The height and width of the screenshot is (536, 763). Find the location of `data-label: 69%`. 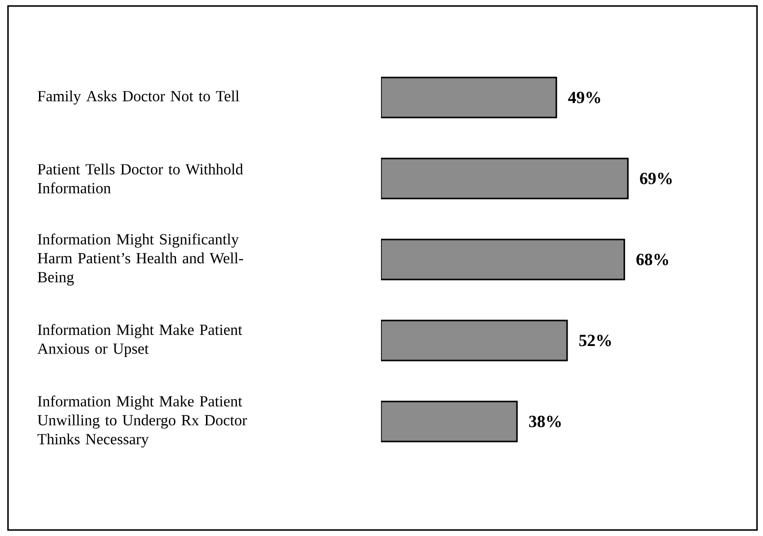

data-label: 69% is located at coordinates (656, 178).